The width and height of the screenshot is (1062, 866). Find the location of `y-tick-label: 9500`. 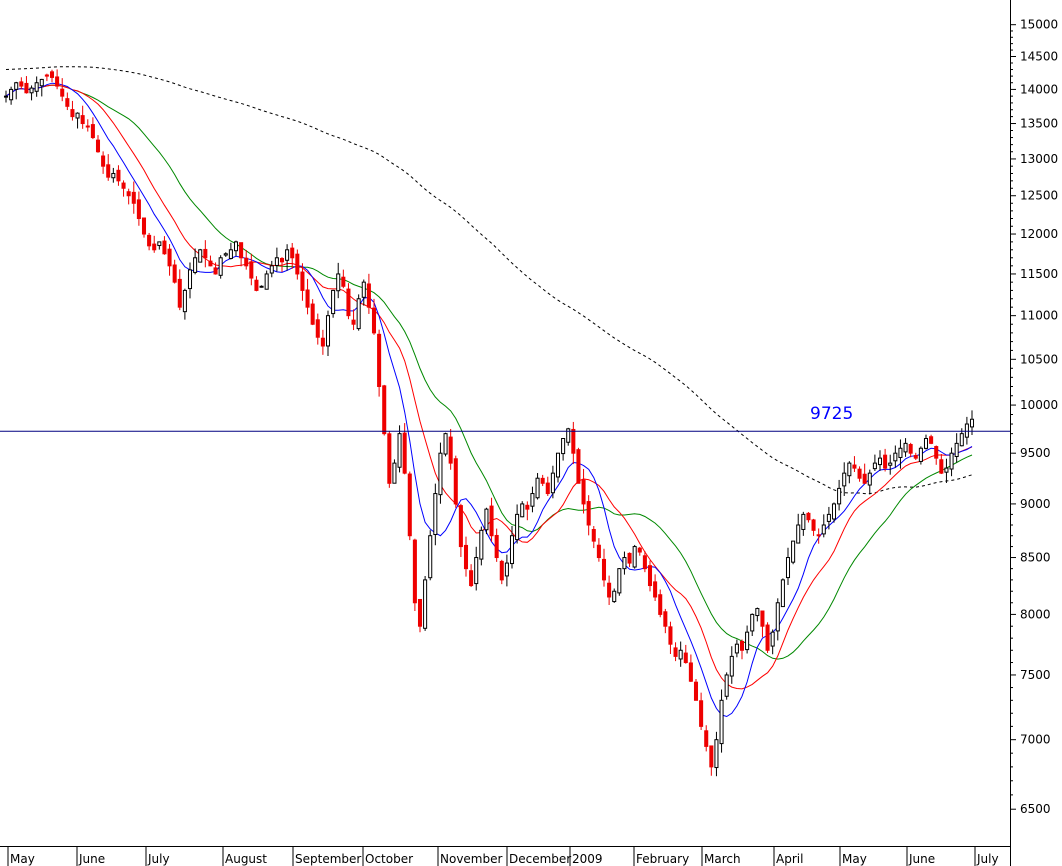

y-tick-label: 9500 is located at coordinates (1035, 453).